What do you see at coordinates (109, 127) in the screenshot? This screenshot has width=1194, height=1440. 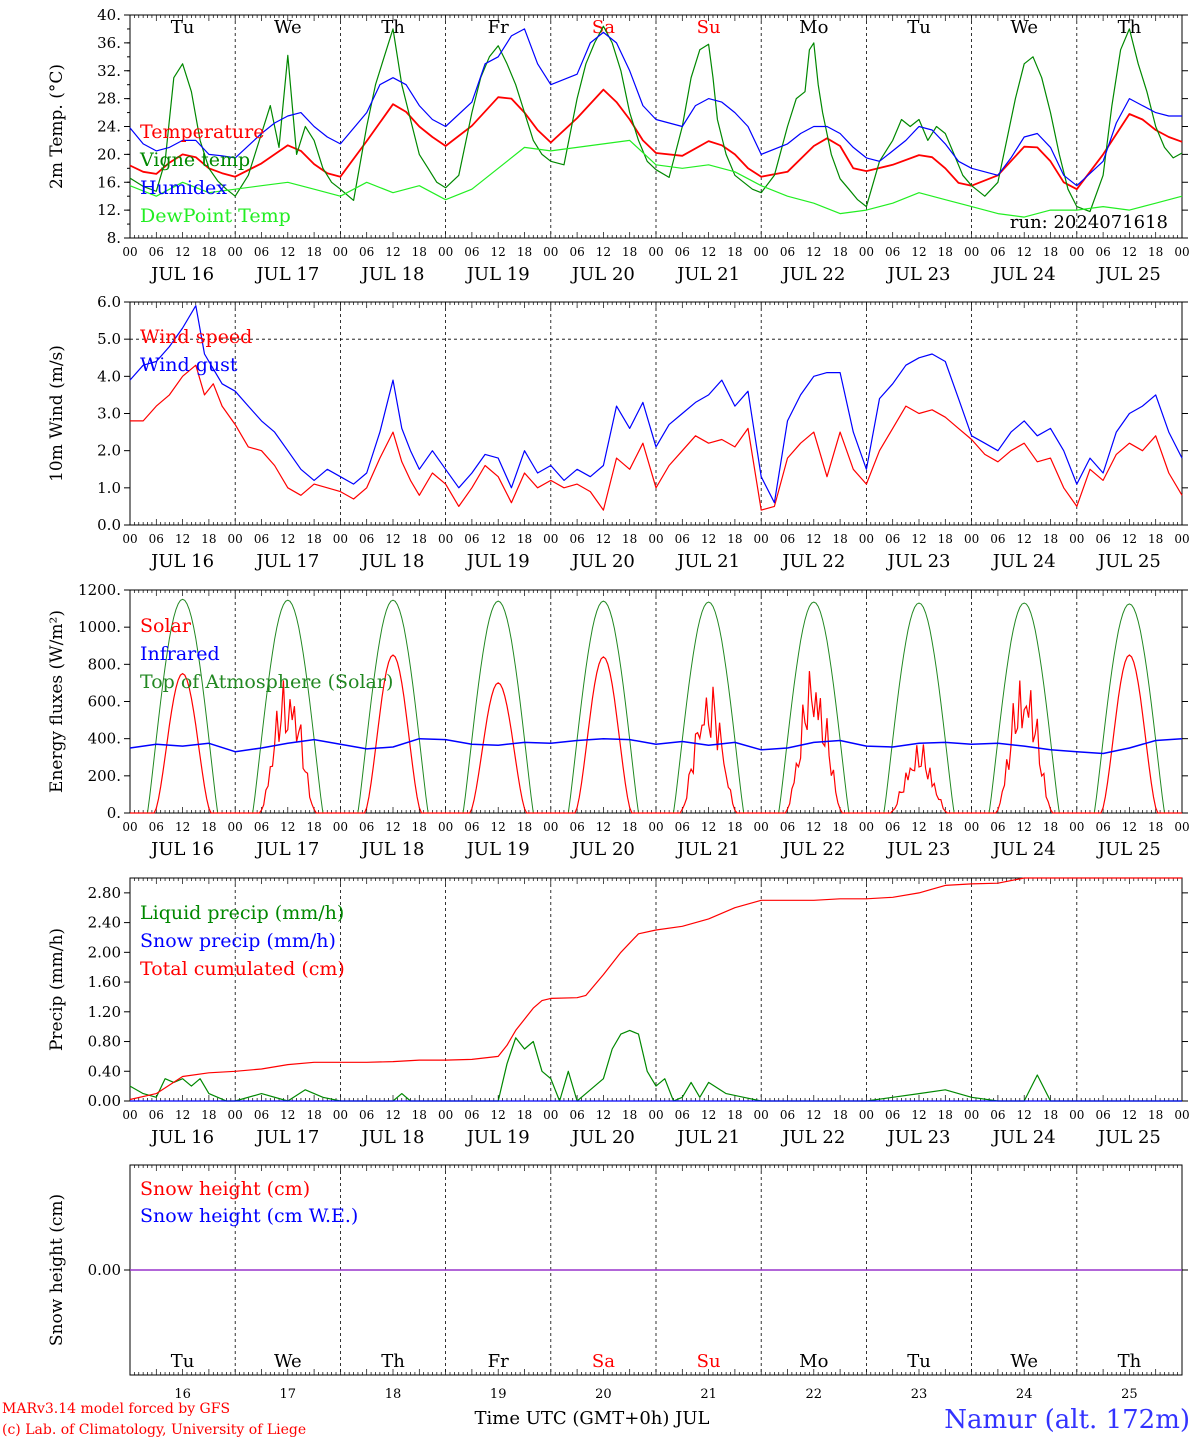 I see `y-tick-label: 24.` at bounding box center [109, 127].